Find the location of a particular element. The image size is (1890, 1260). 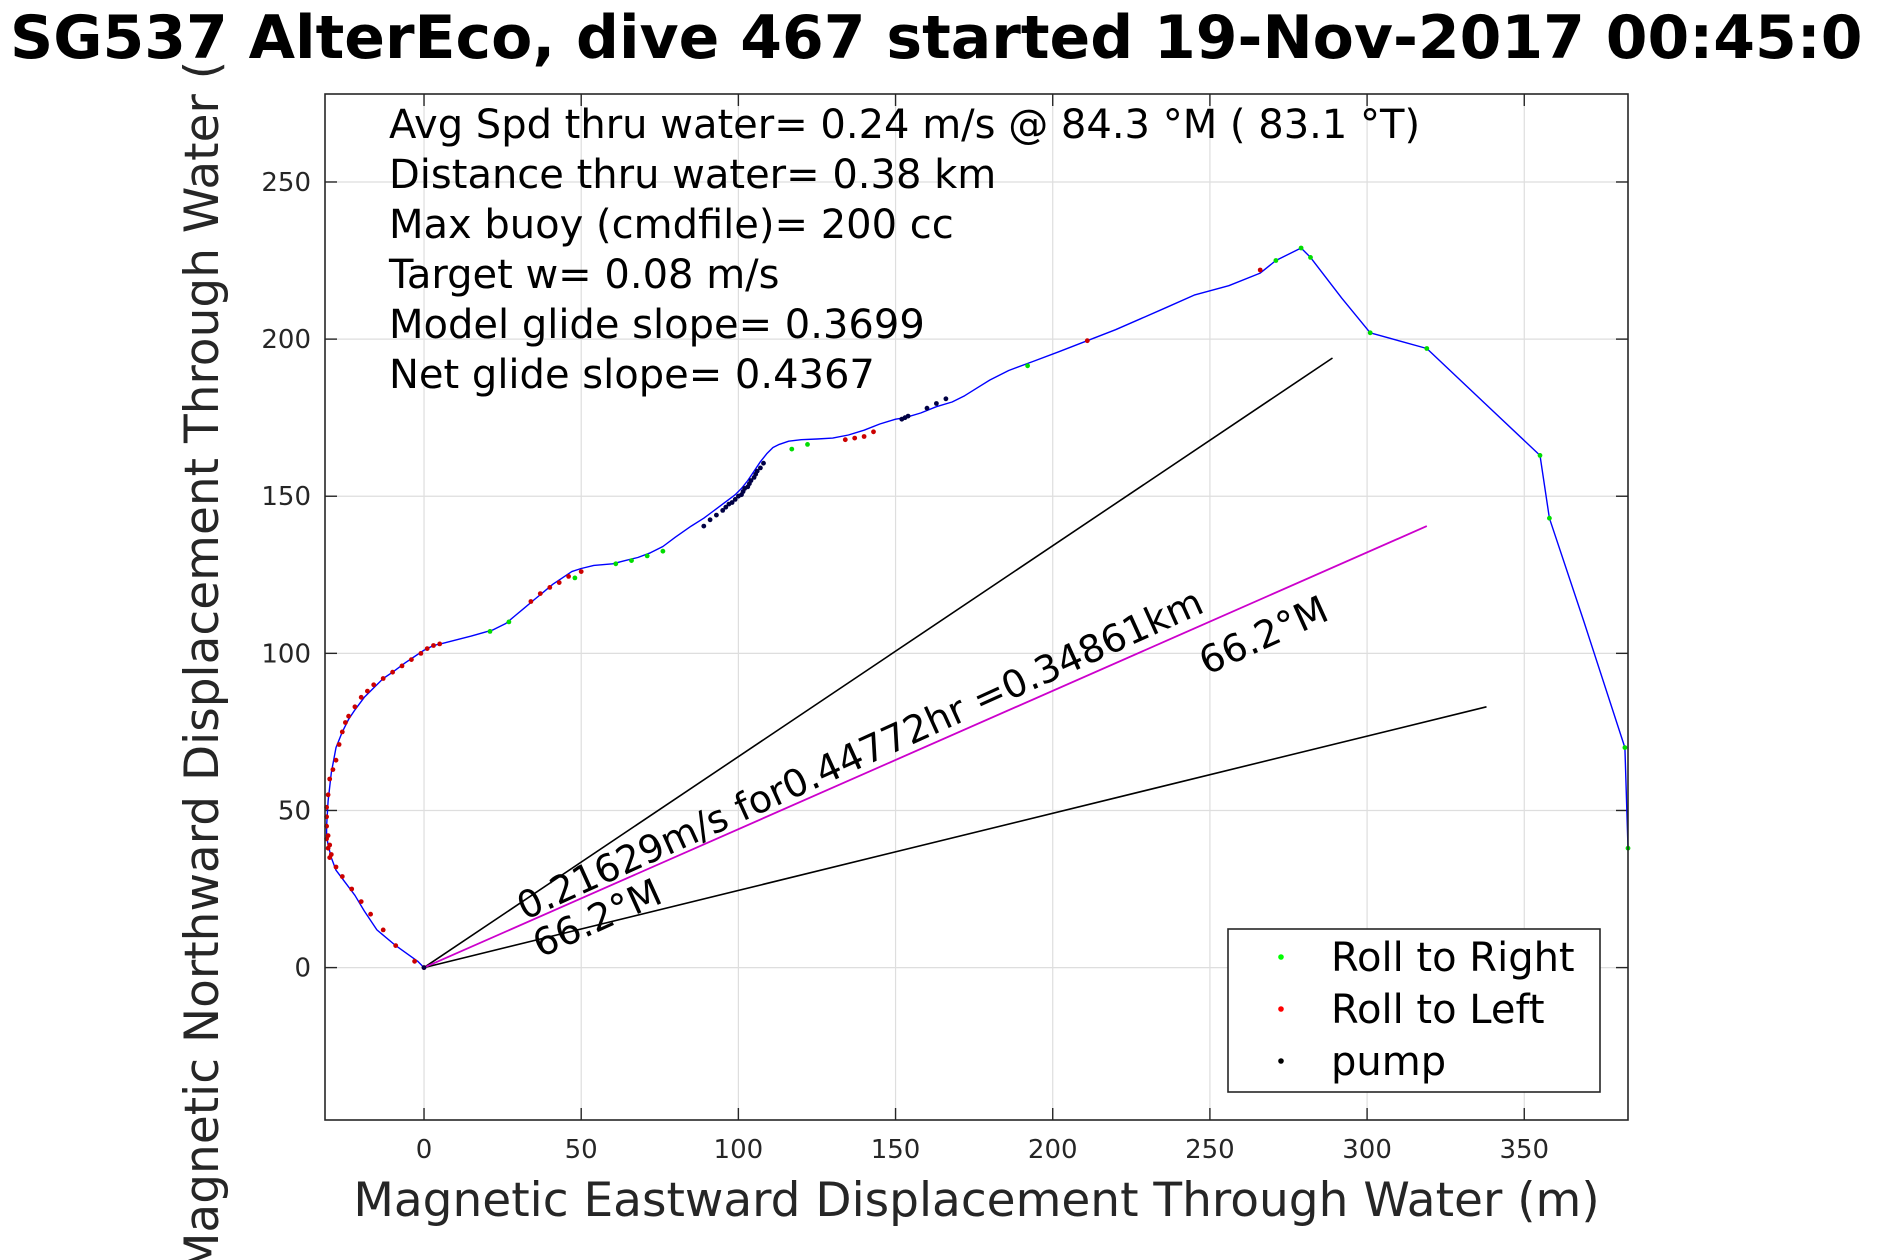

legend: Roll to Right Roll to Left pump is located at coordinates (1414, 1010).